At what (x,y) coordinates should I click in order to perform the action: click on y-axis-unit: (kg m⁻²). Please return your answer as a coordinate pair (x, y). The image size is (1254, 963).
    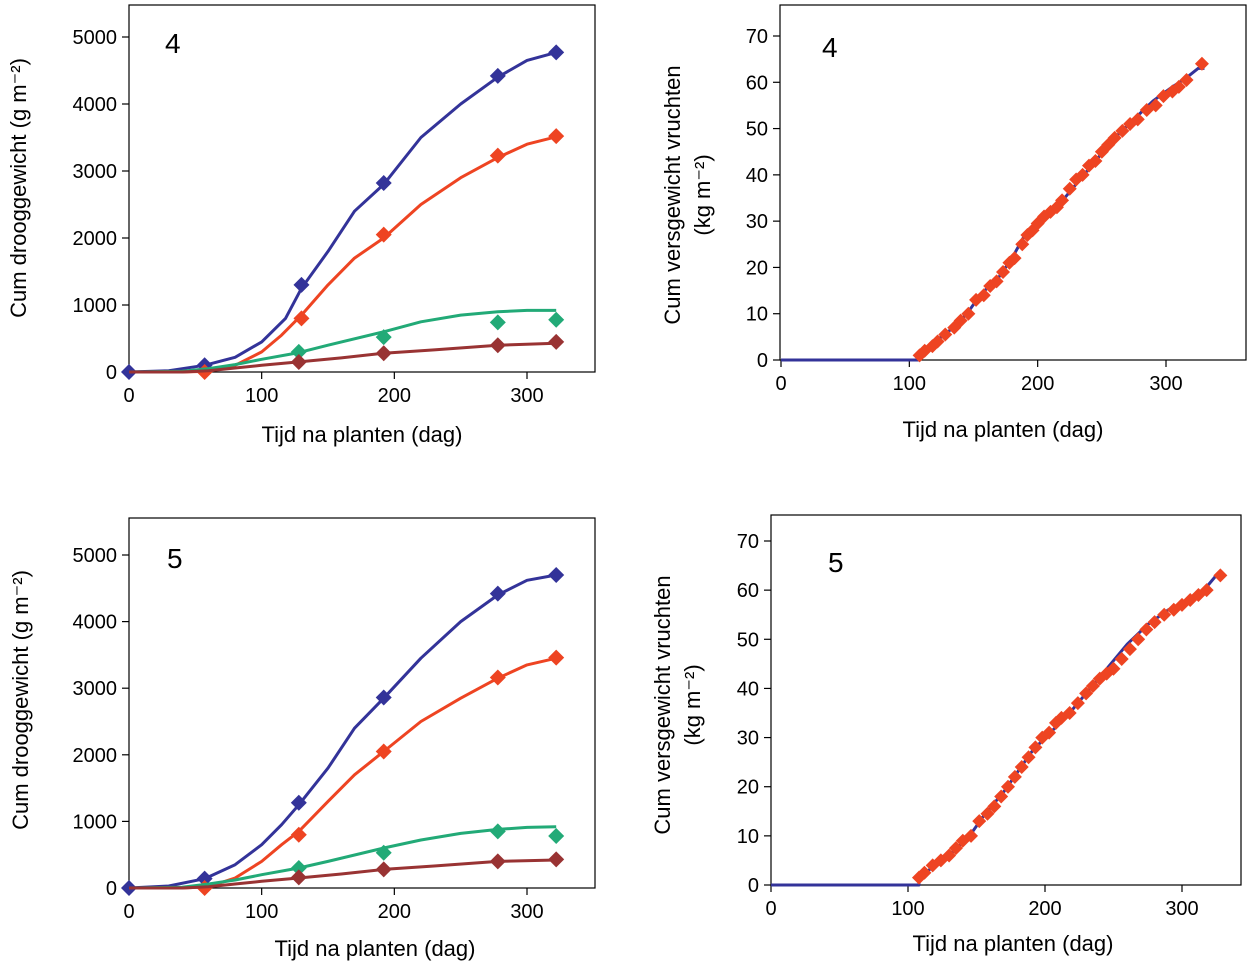
    Looking at the image, I should click on (692, 704).